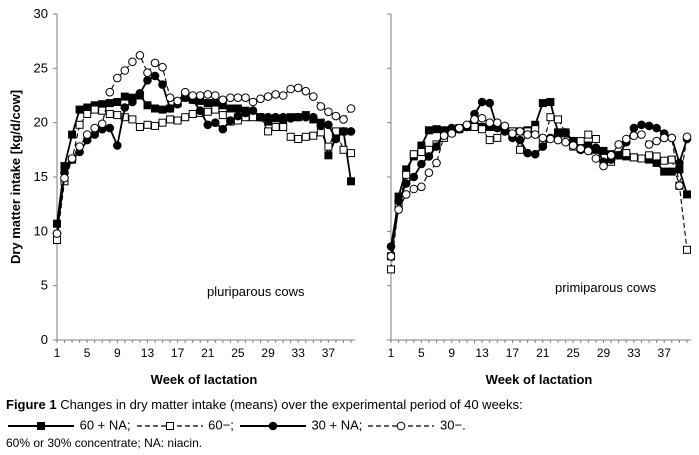 This screenshot has width=699, height=455. Describe the element at coordinates (169, 425) in the screenshot. I see `legend-swatch` at that location.